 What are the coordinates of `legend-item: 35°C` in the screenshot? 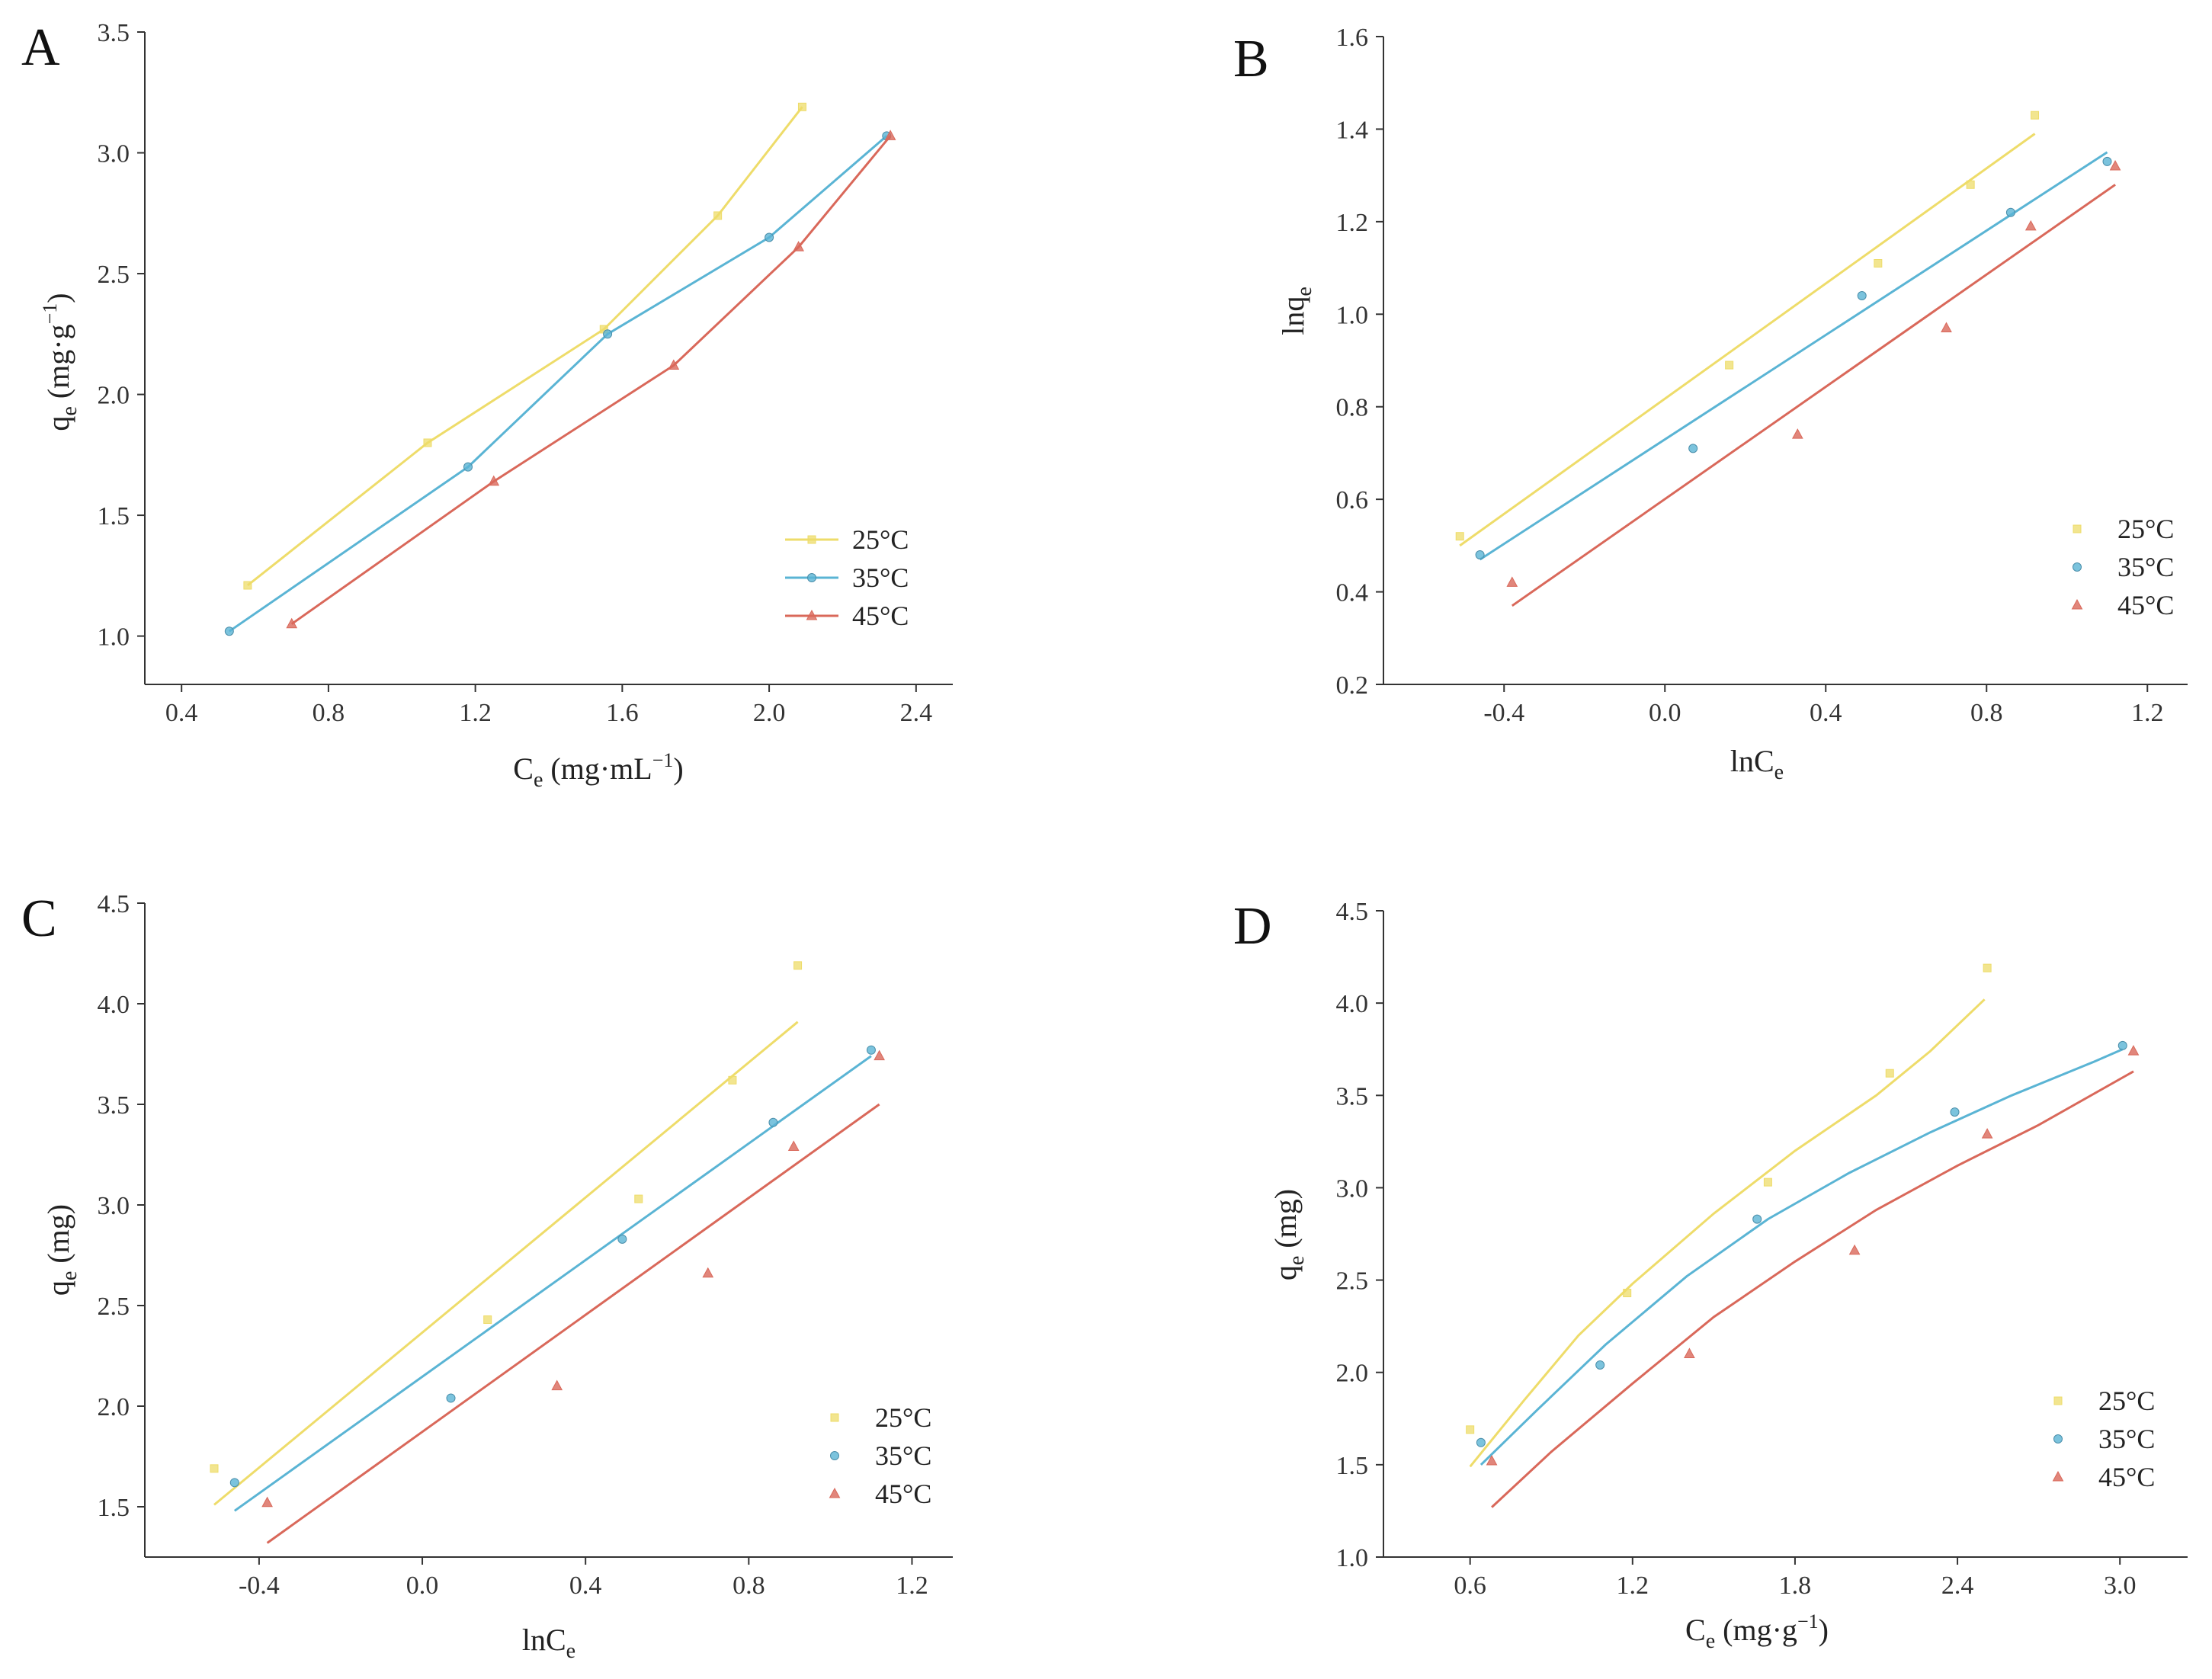 It's located at (2123, 567).